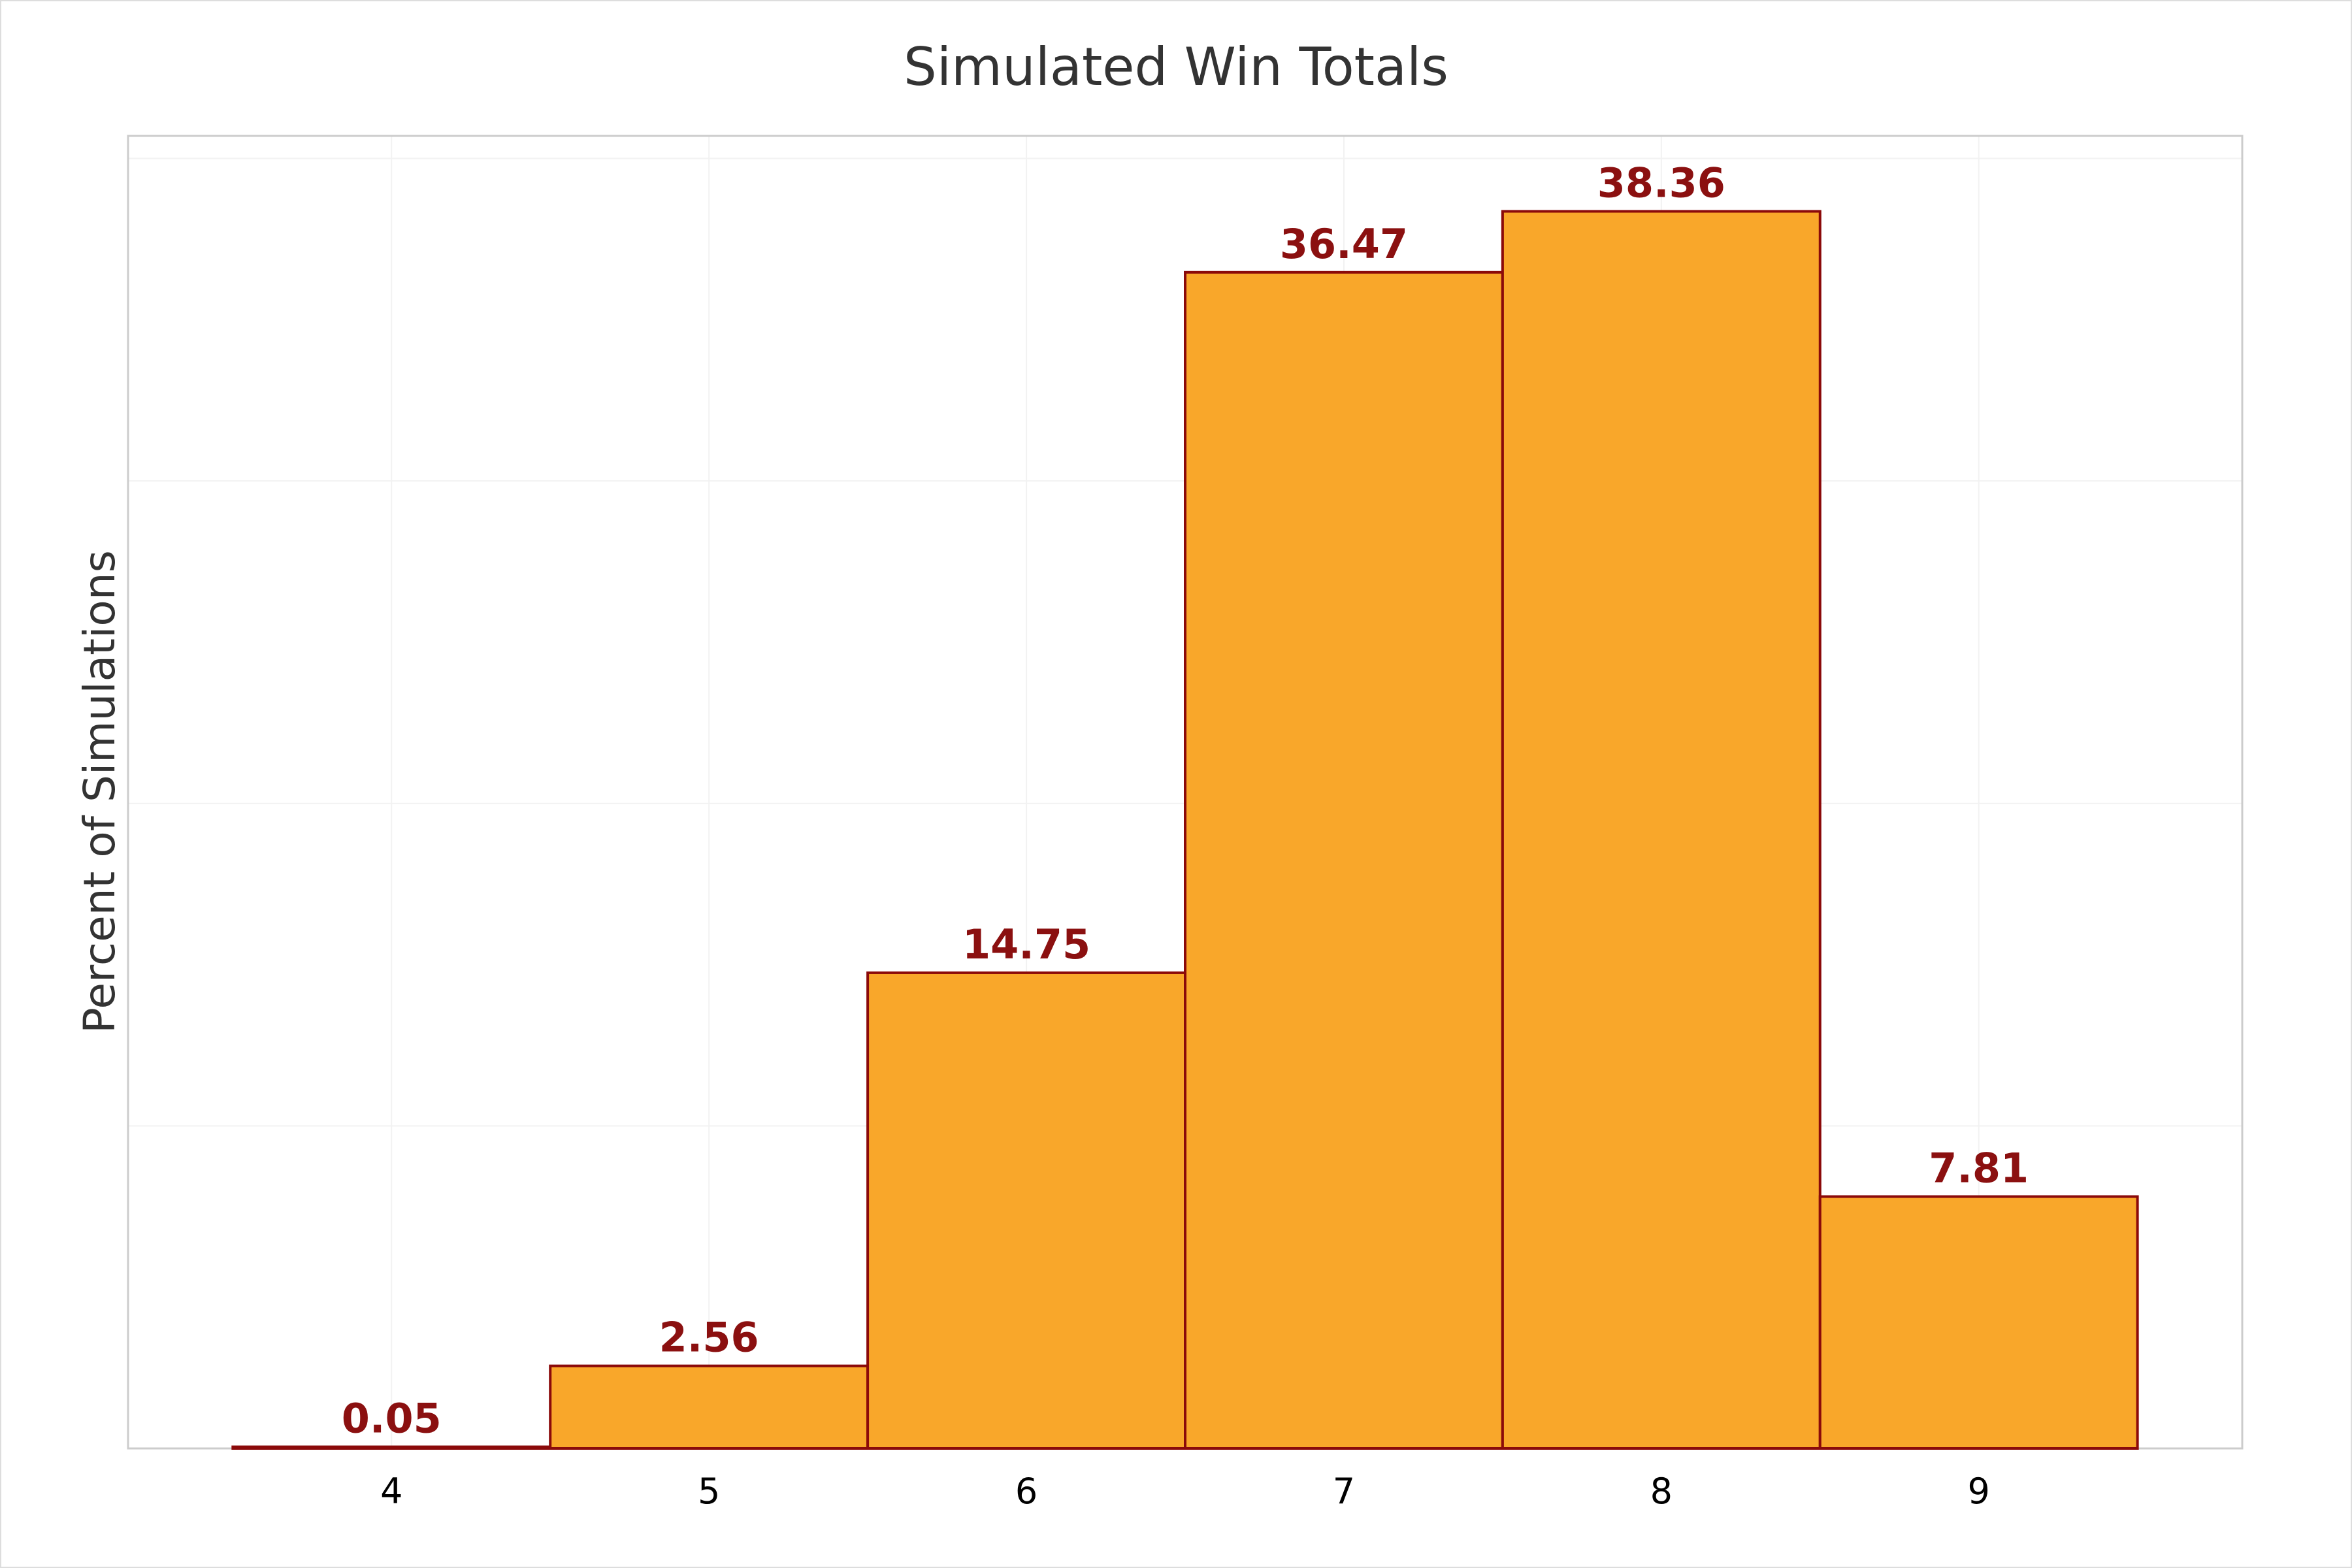 This screenshot has width=2352, height=1568. What do you see at coordinates (391, 1491) in the screenshot?
I see `x-tick-label-4: 4` at bounding box center [391, 1491].